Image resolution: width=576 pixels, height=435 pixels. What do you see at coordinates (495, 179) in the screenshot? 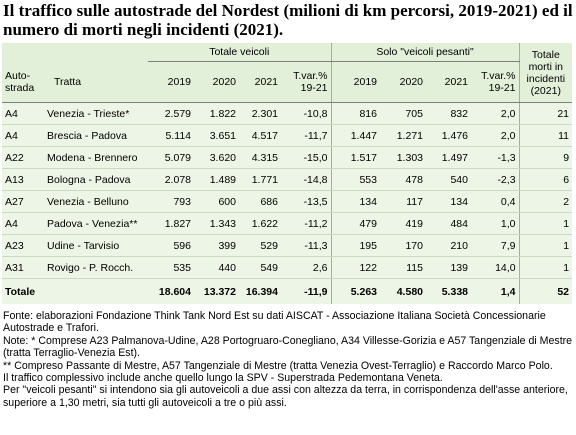
I see `cell: -2,3` at bounding box center [495, 179].